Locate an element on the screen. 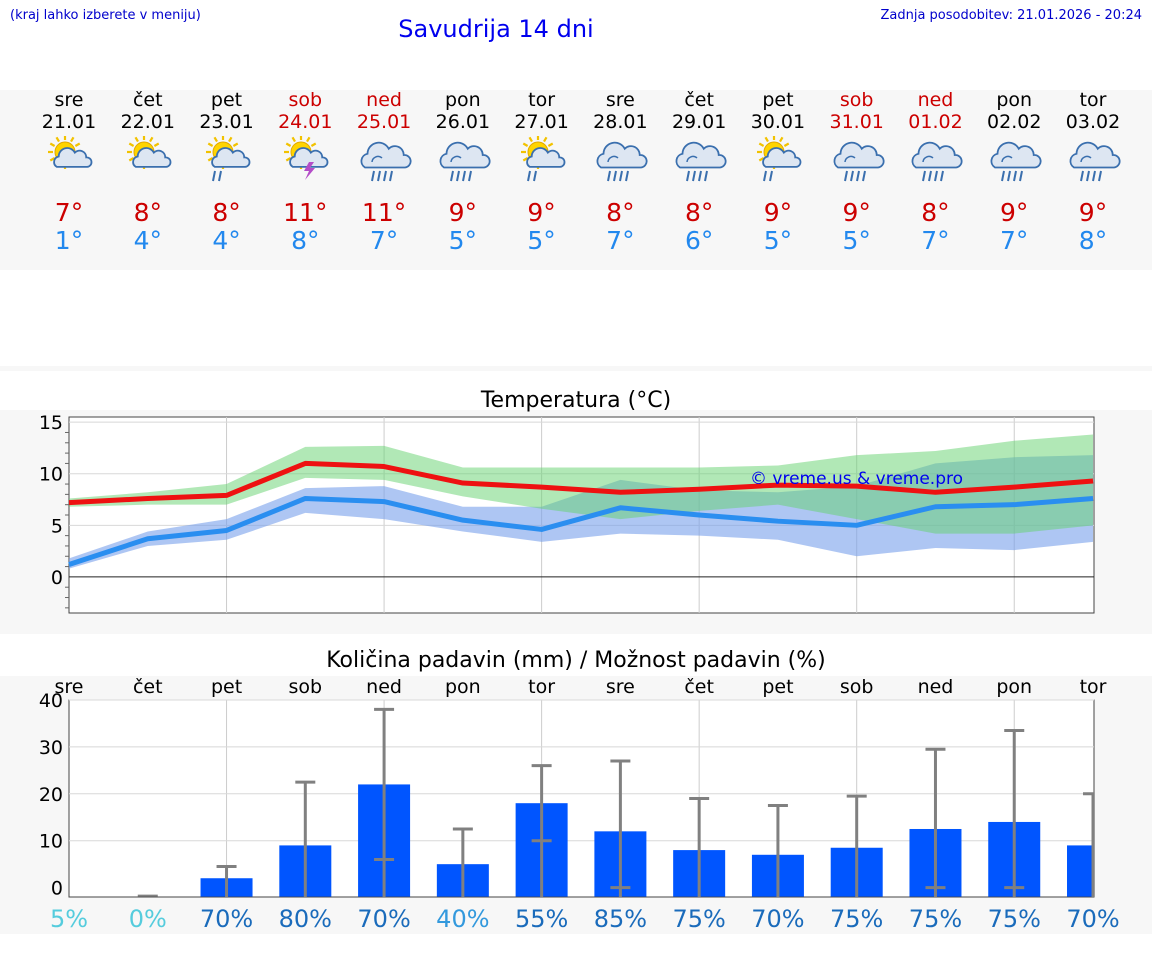  forecast-day: pon 02.02 is located at coordinates (1014, 111).